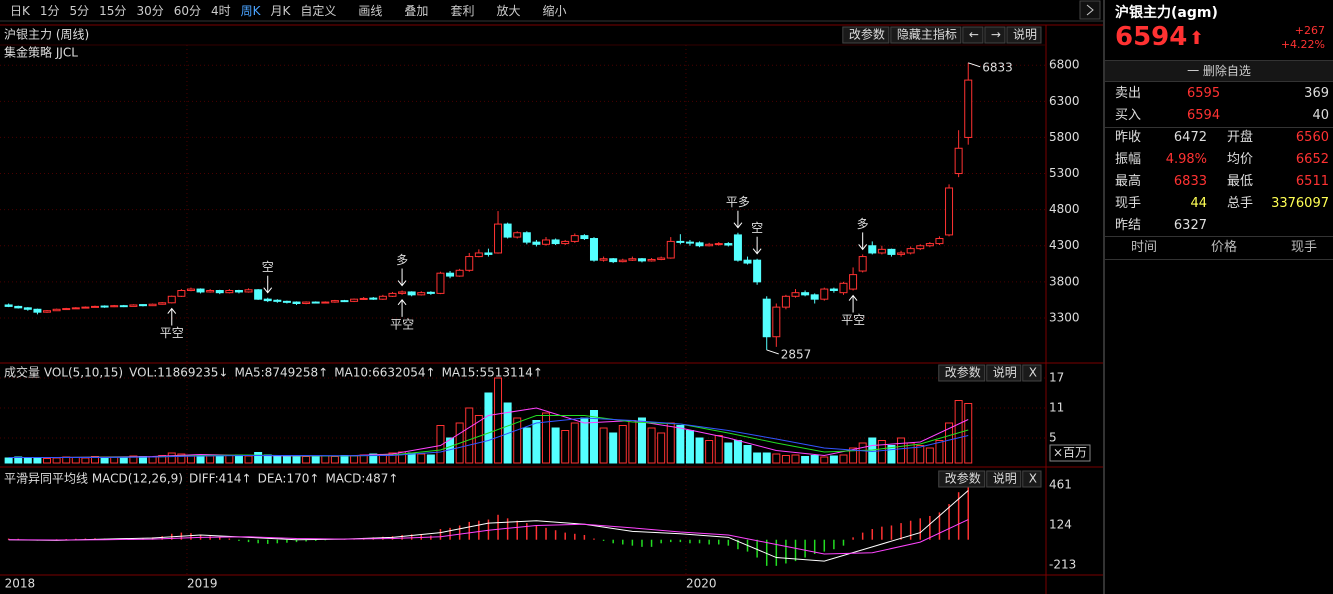  What do you see at coordinates (1090, 10) in the screenshot?
I see `toolbar-next-button` at bounding box center [1090, 10].